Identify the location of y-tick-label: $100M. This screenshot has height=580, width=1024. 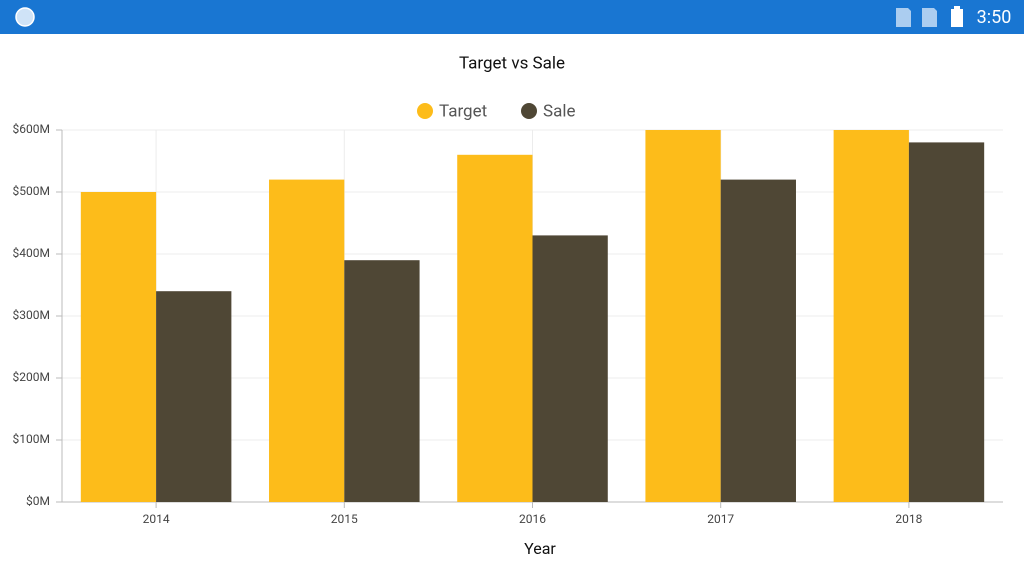
(31, 439).